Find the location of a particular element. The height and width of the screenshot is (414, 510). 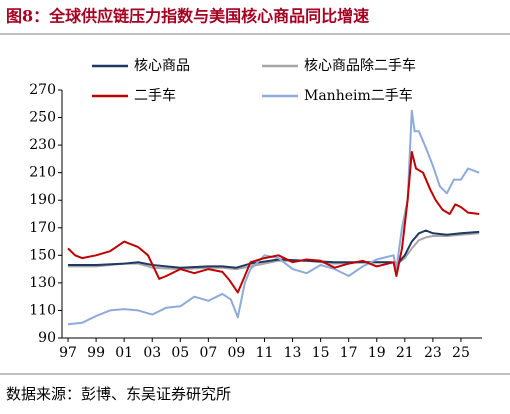

y-tick-label: 190 is located at coordinates (42, 200).